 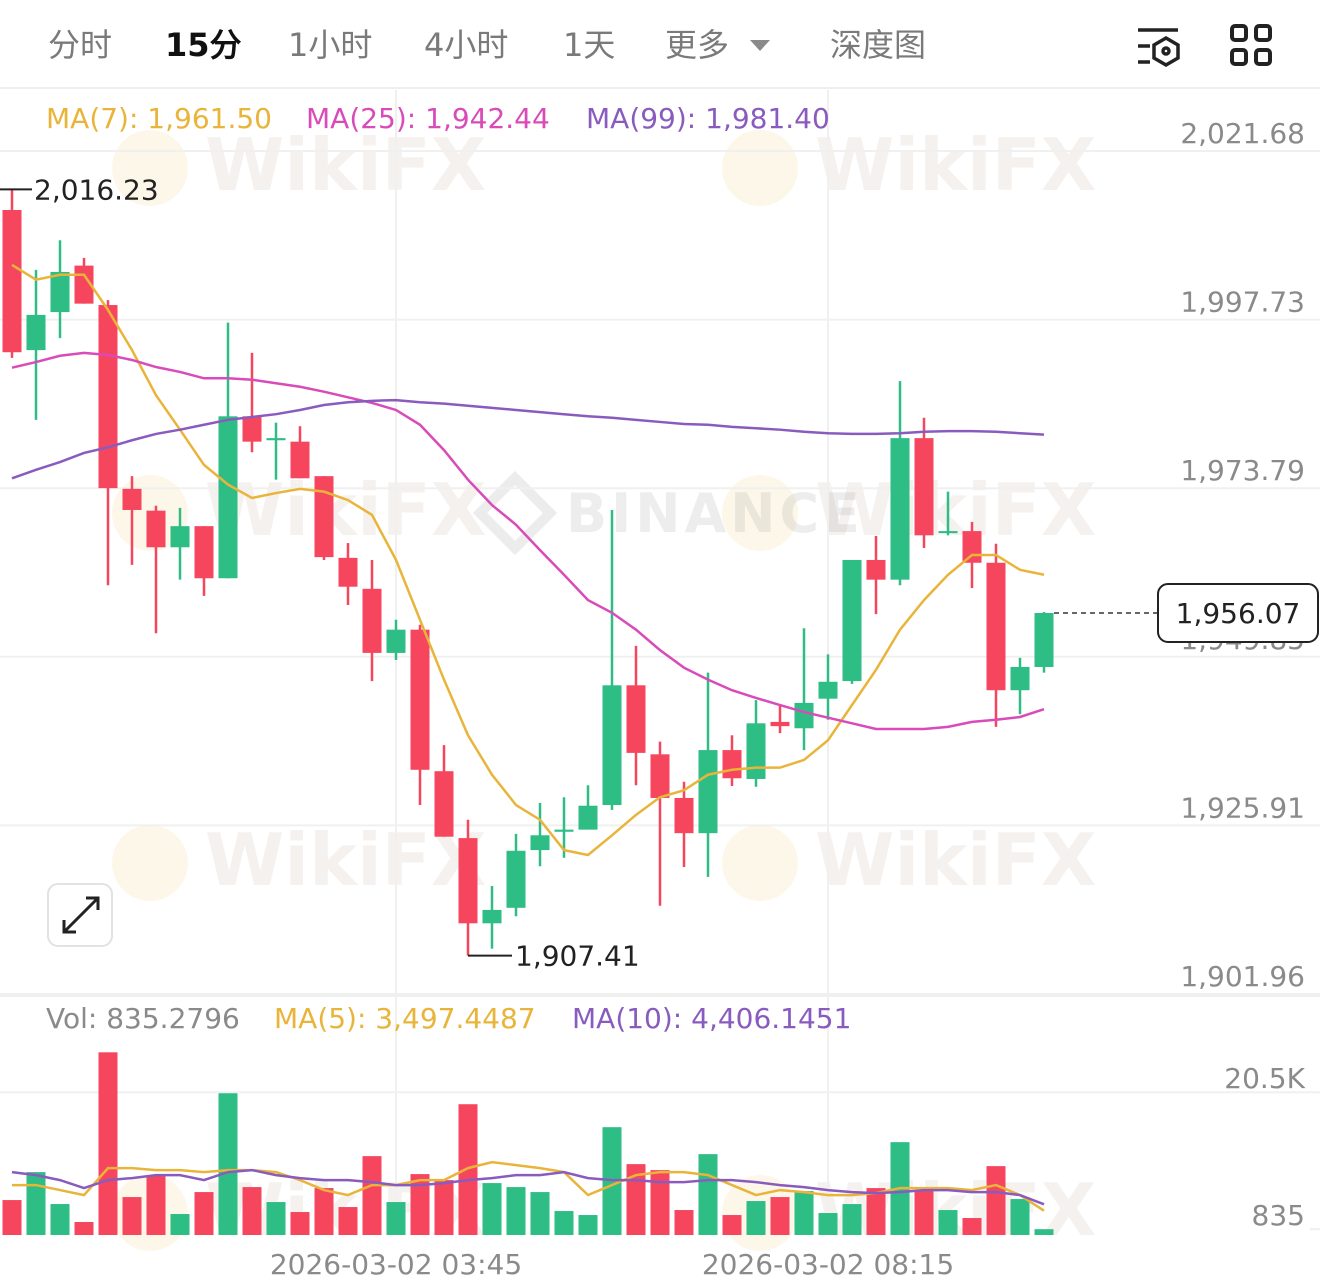 I want to click on layout-icon, so click(x=1251, y=45).